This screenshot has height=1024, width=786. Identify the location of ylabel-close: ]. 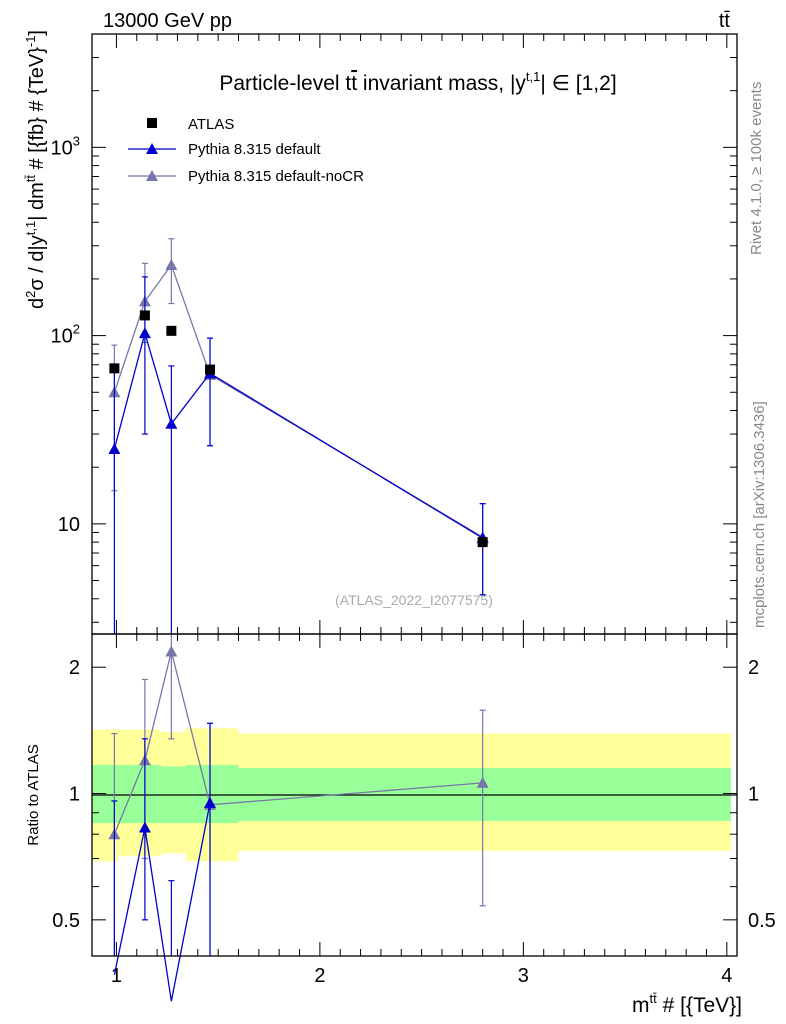
(37, 33).